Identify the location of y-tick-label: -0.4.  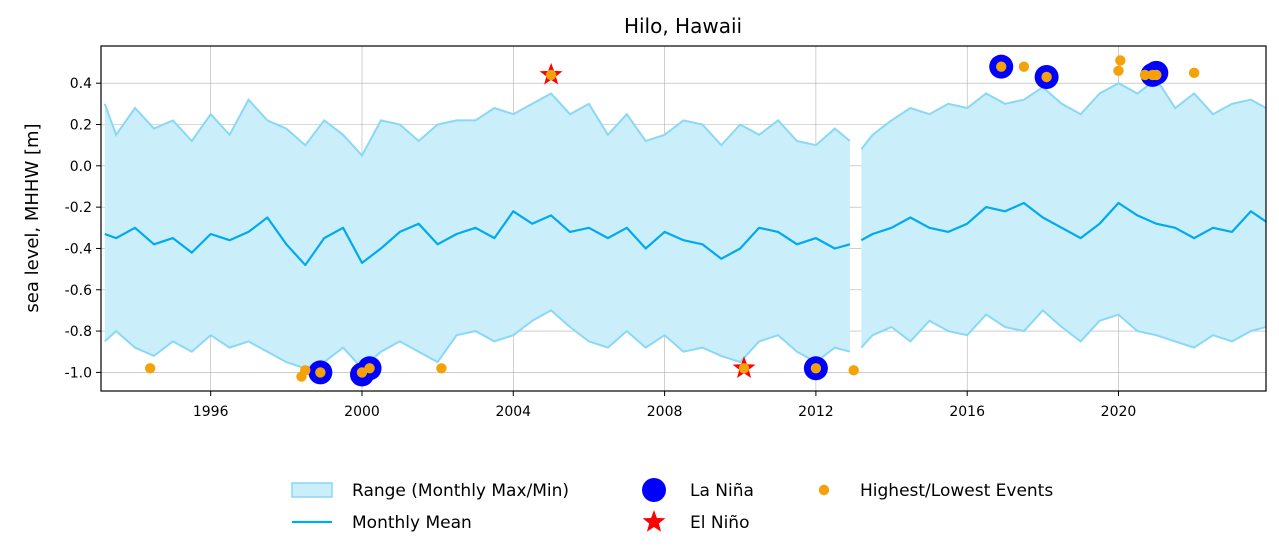
(78, 249).